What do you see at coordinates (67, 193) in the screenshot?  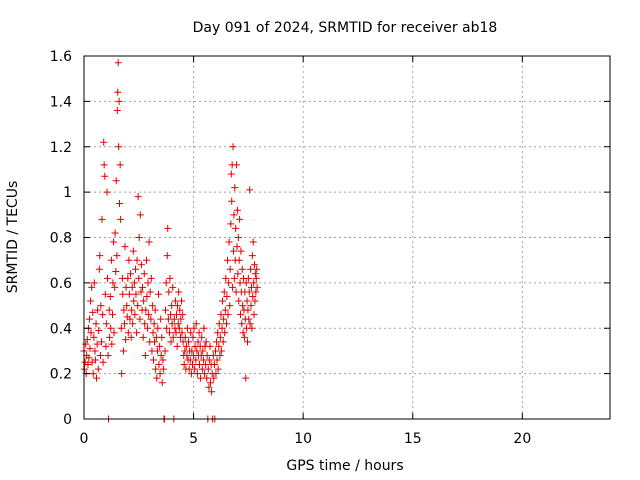 I see `y-tick-label: 1` at bounding box center [67, 193].